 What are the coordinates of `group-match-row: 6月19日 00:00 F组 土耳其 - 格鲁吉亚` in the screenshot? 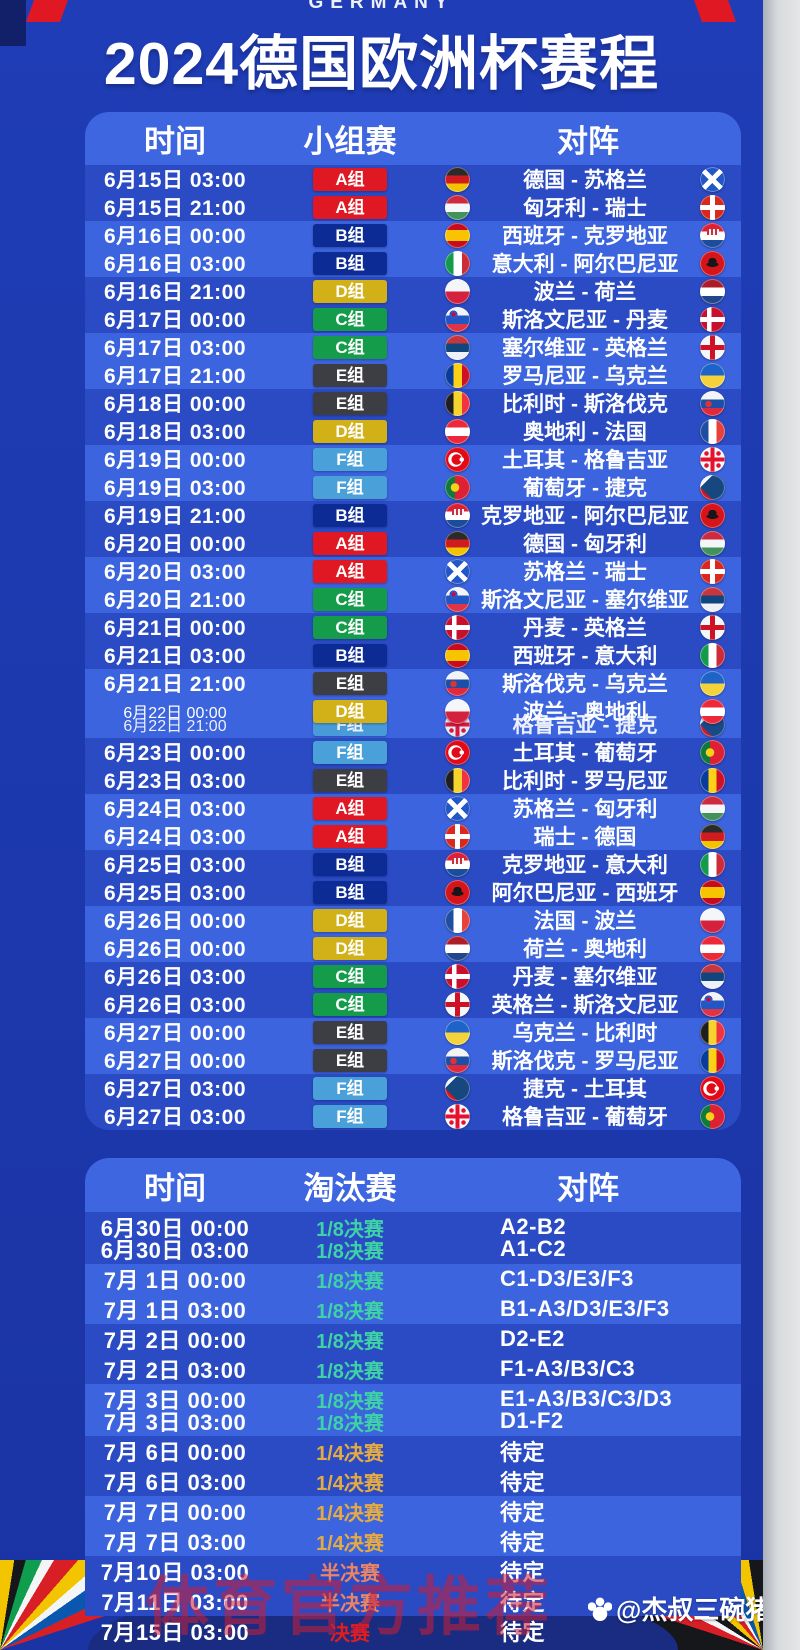 It's located at (413, 459).